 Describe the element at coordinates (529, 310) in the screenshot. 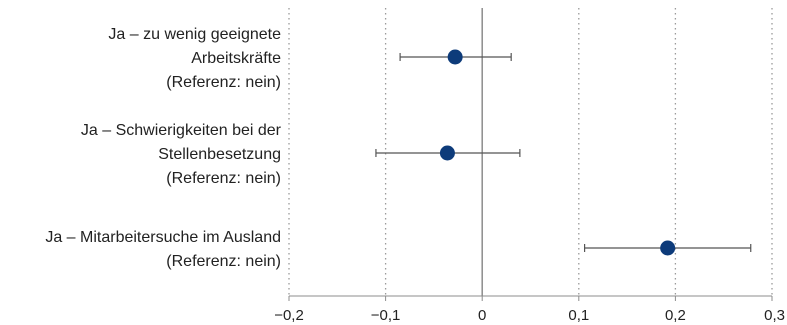

I see `x-axis-ticks: −0,2 −0,1 0 0,1 0,2 0,3` at that location.